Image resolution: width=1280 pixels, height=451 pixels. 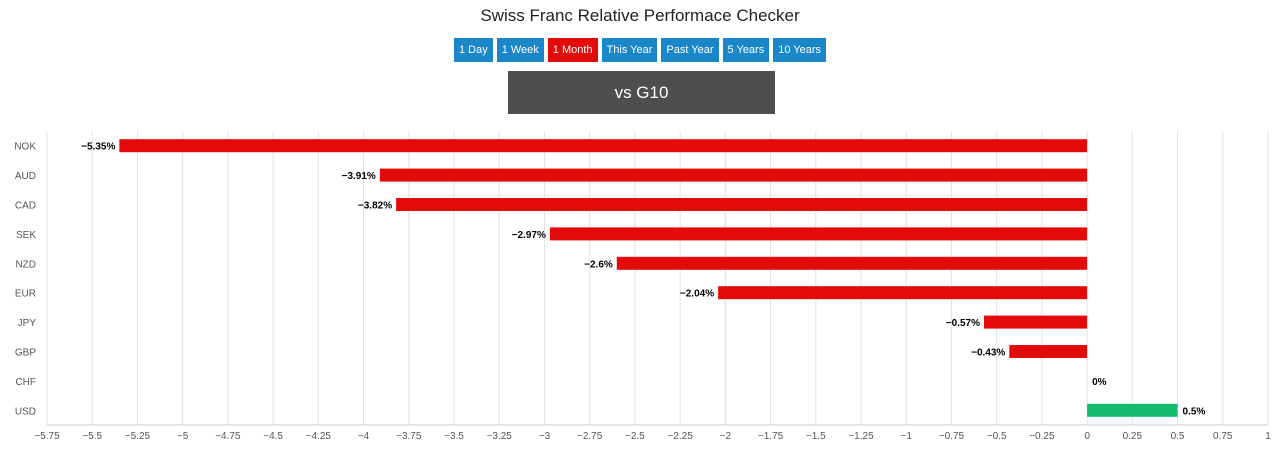 What do you see at coordinates (690, 50) in the screenshot?
I see `period-button-past-year: Past Year` at bounding box center [690, 50].